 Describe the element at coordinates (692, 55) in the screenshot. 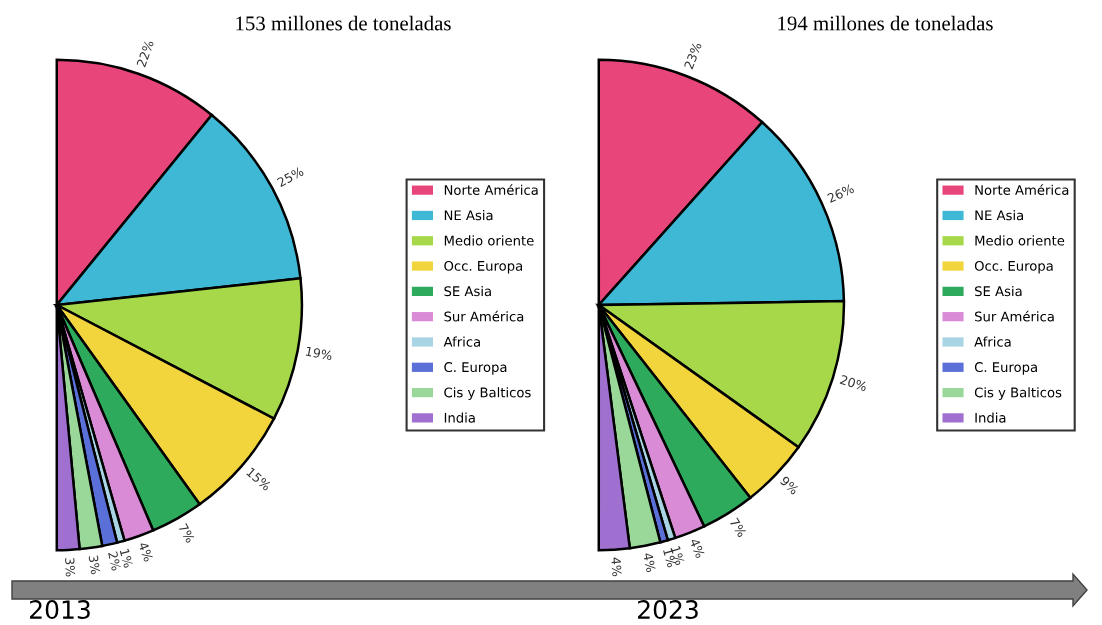

I see `data-label: 23%` at that location.